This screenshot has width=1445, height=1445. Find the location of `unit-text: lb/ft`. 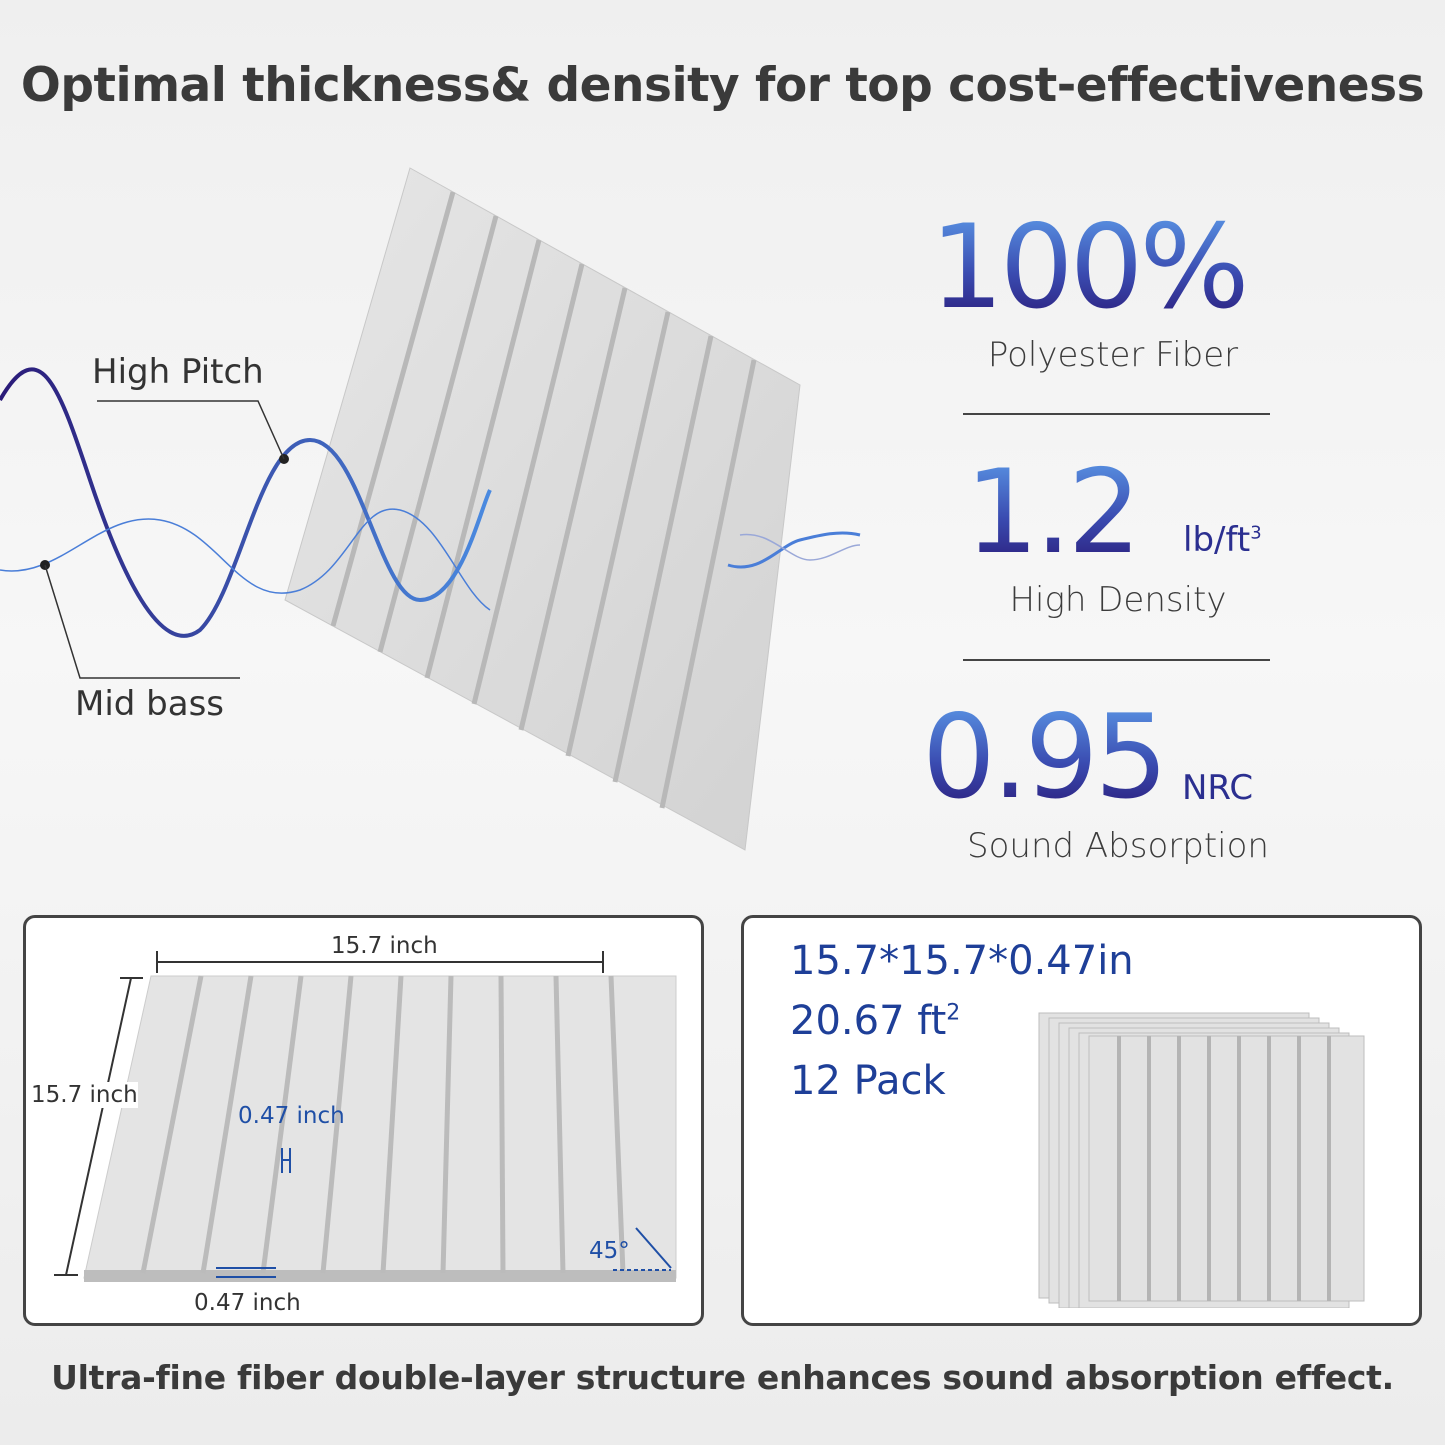

unit-text: lb/ft is located at coordinates (1217, 540).